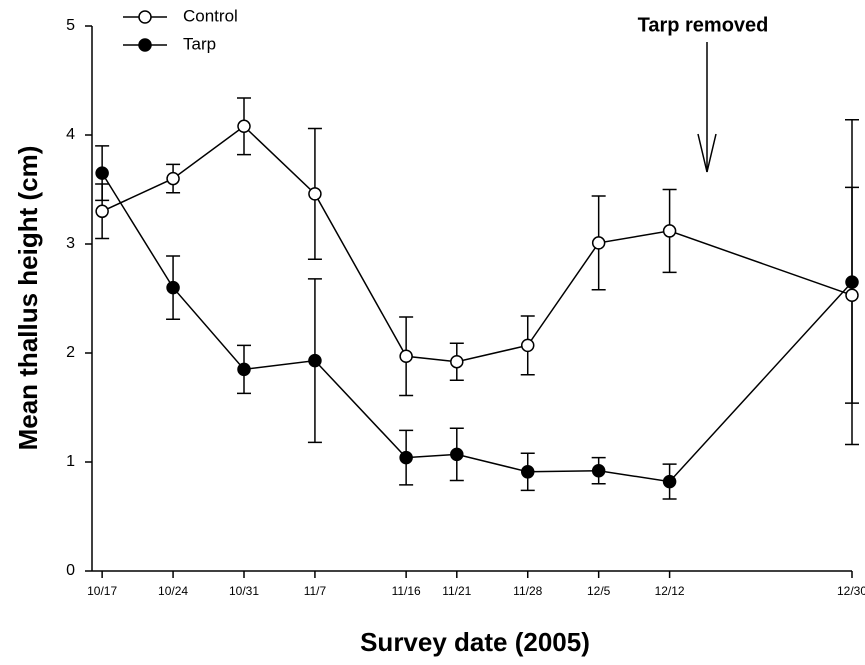  Describe the element at coordinates (199, 43) in the screenshot. I see `legend-label: Tarp` at that location.